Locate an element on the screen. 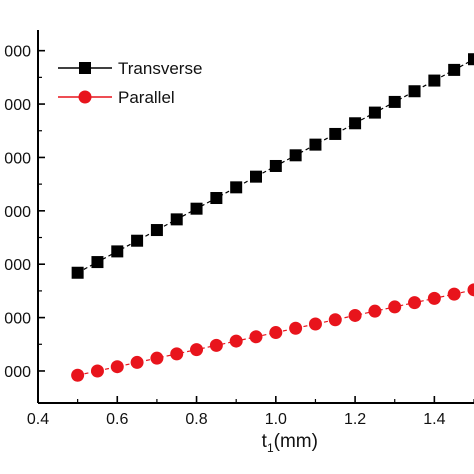  x-axis-title-subscript: 1 is located at coordinates (270, 448).